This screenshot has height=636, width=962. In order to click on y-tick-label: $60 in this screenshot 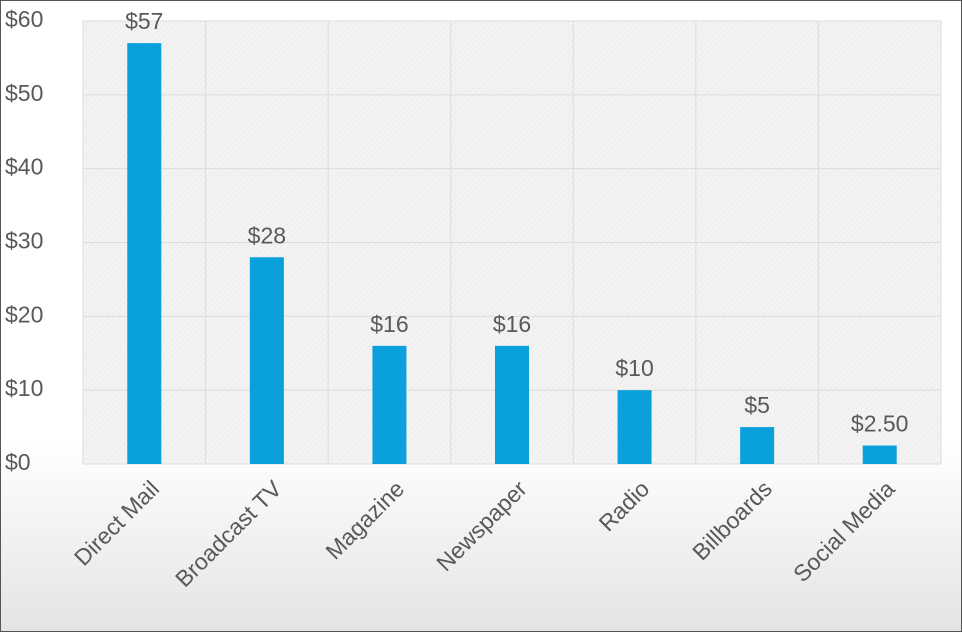, I will do `click(24, 19)`.